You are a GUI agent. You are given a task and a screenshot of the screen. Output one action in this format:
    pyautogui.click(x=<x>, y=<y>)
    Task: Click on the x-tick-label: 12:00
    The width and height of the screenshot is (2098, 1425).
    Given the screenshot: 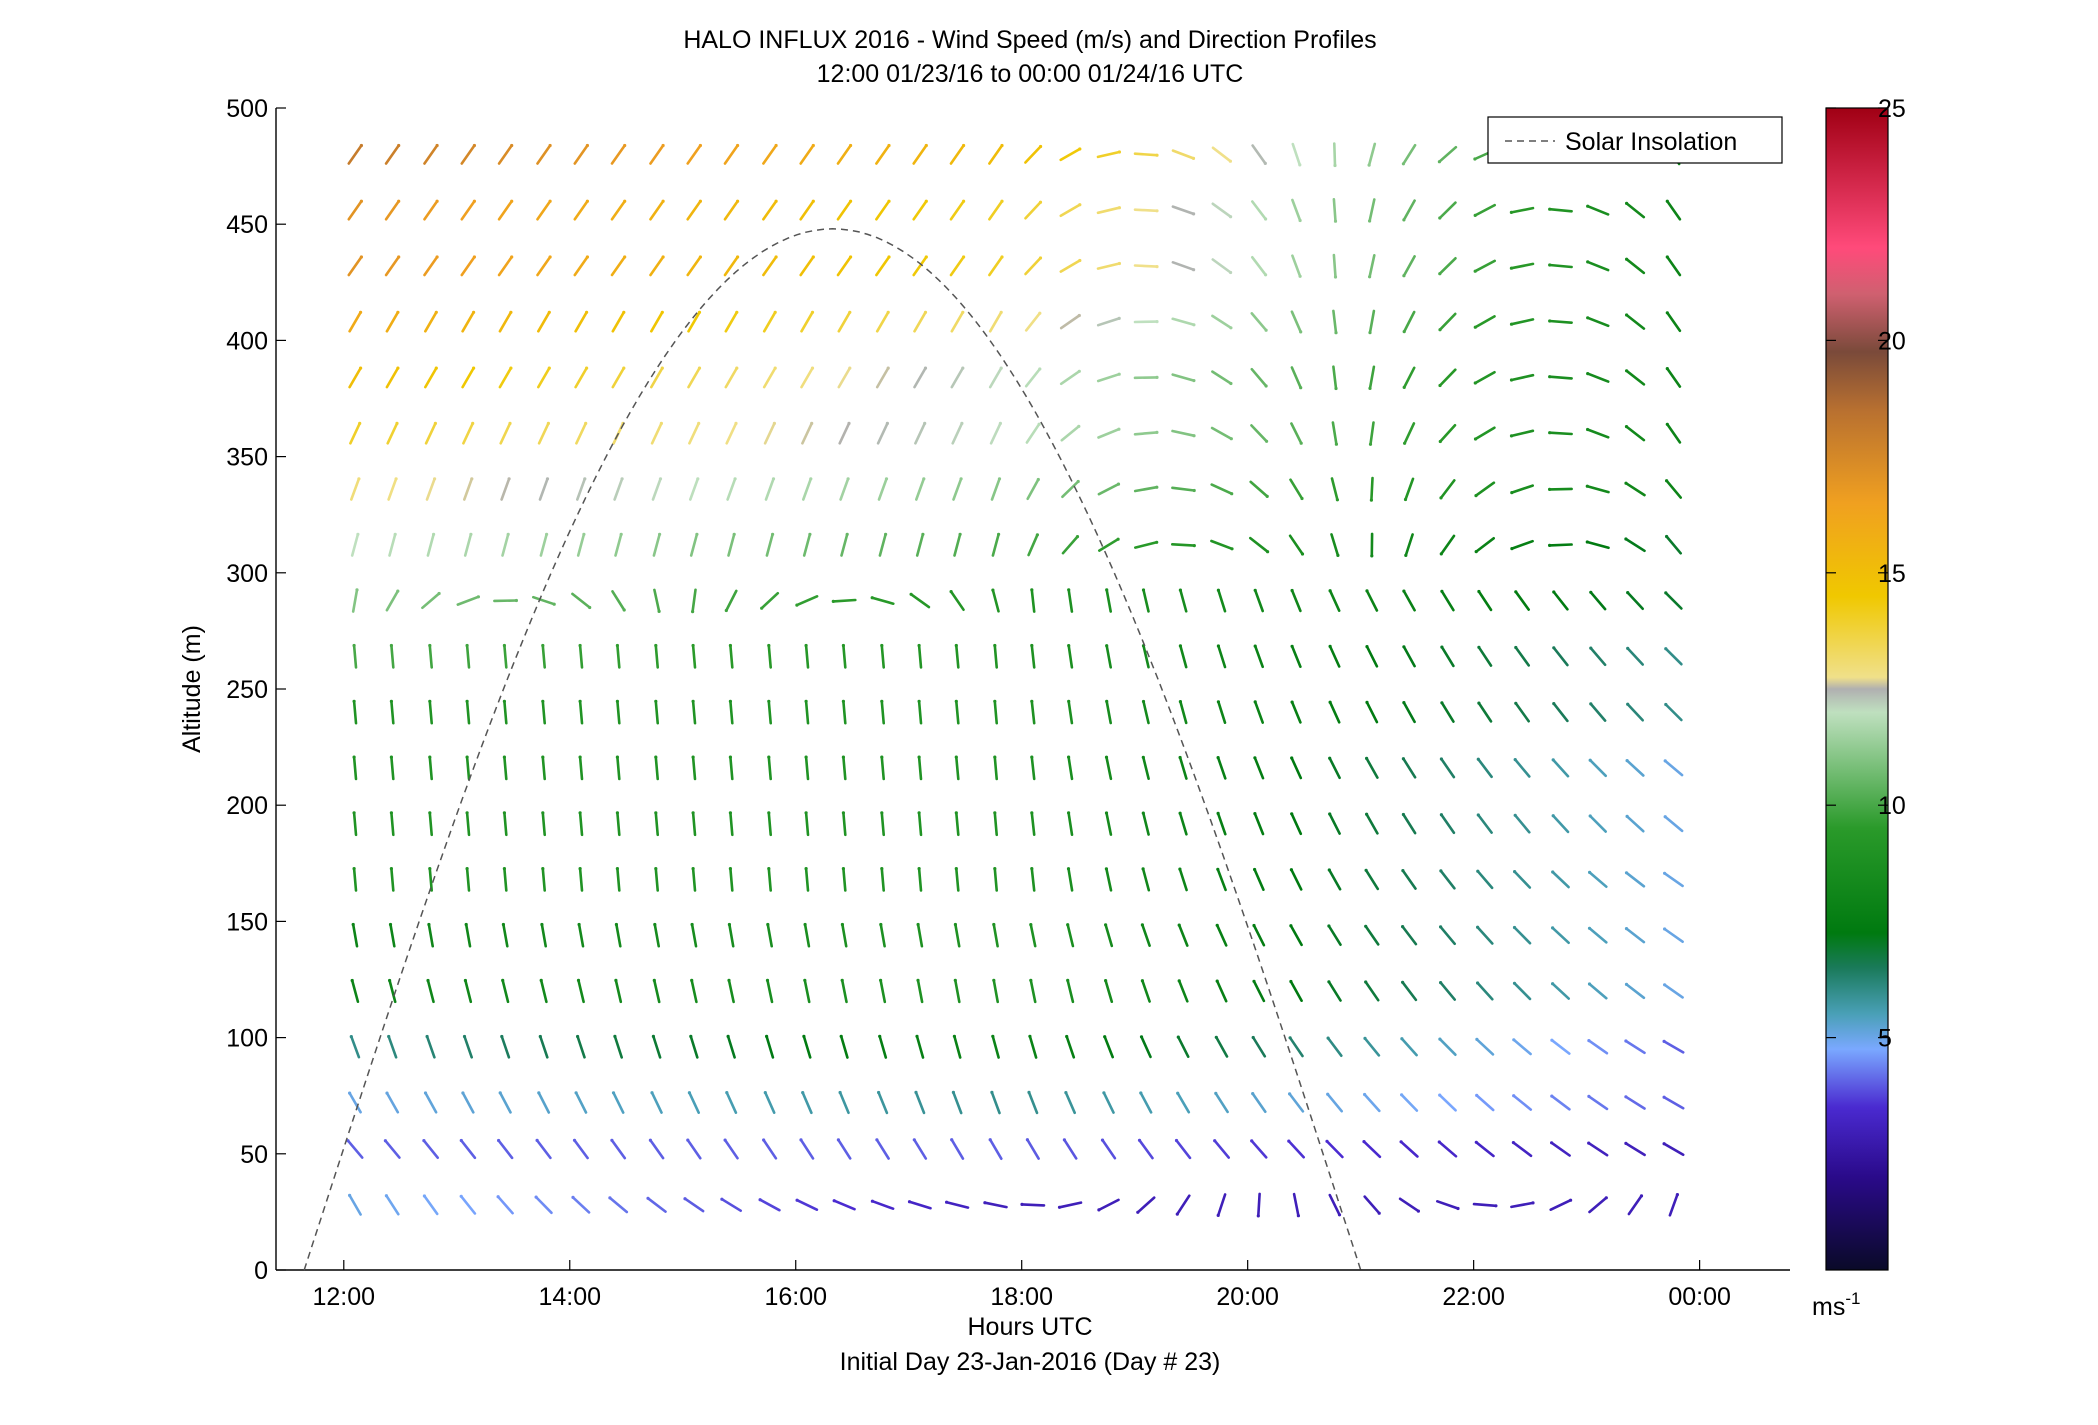 What is the action you would take?
    pyautogui.click(x=344, y=1297)
    